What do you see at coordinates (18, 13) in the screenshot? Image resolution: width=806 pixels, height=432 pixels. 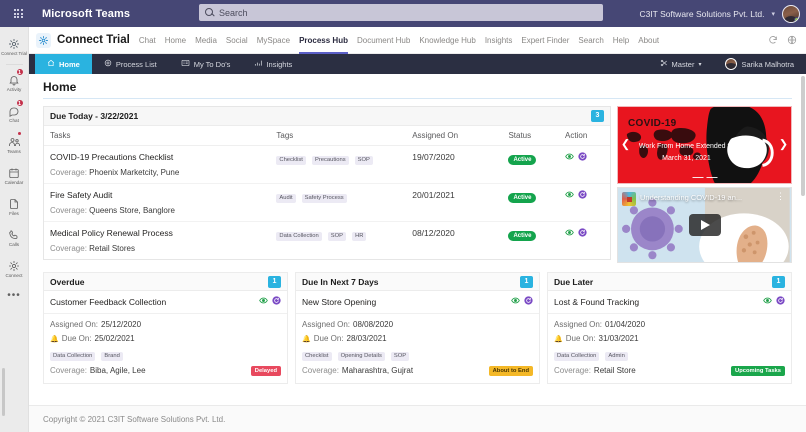 I see `waffle-grid-icon` at bounding box center [18, 13].